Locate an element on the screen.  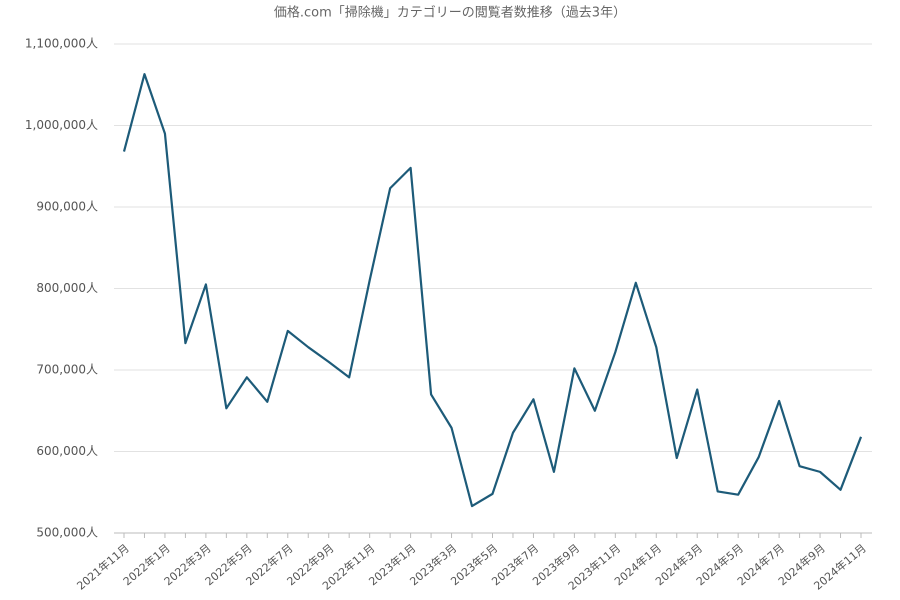
y-tick-label: 700,000人 is located at coordinates (67, 370).